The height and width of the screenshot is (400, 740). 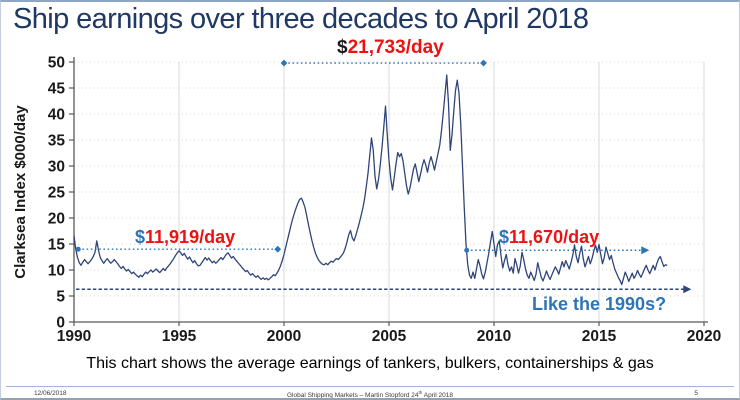 What do you see at coordinates (494, 336) in the screenshot?
I see `x-tick-label: 2010` at bounding box center [494, 336].